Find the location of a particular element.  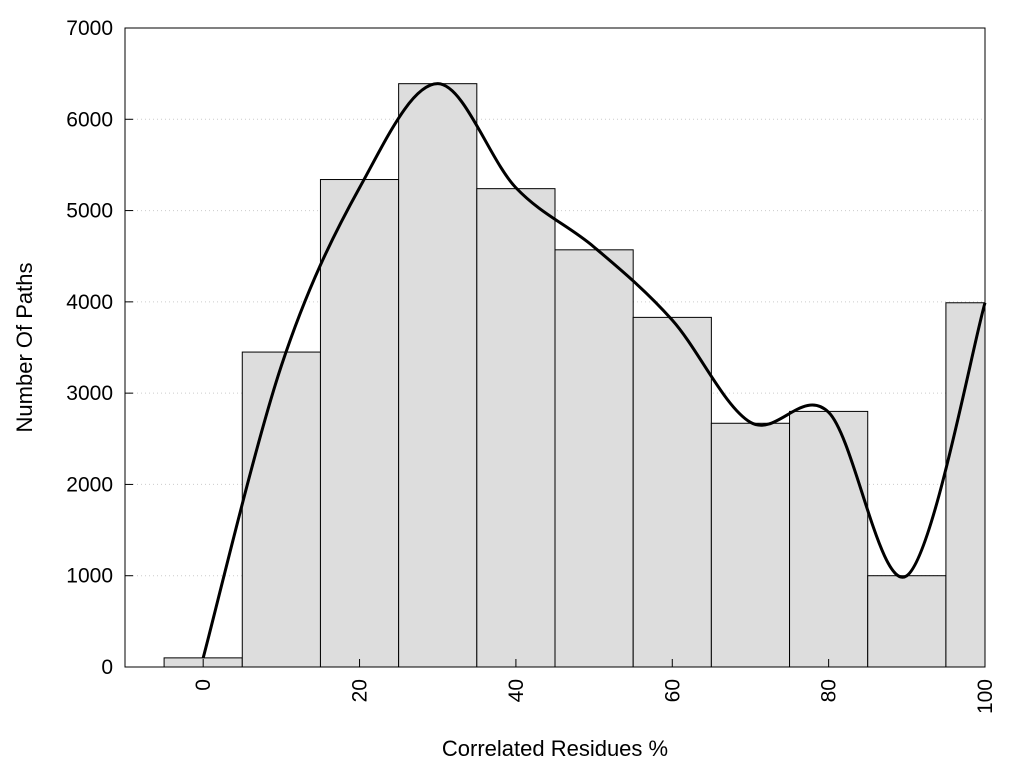

x-axis-title: Correlated Residues % is located at coordinates (555, 748).